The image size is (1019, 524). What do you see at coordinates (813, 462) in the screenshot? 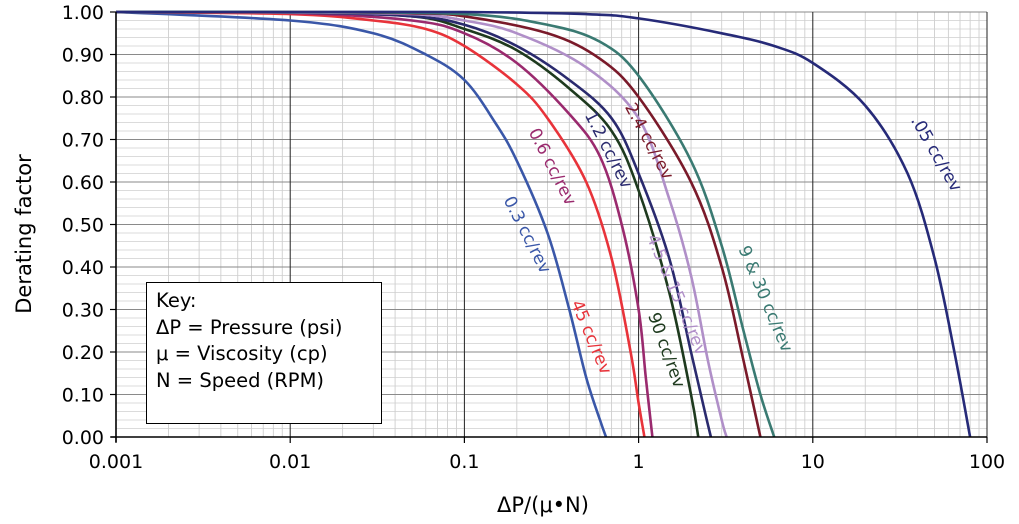
I see `x-tick-label: 10` at bounding box center [813, 462].